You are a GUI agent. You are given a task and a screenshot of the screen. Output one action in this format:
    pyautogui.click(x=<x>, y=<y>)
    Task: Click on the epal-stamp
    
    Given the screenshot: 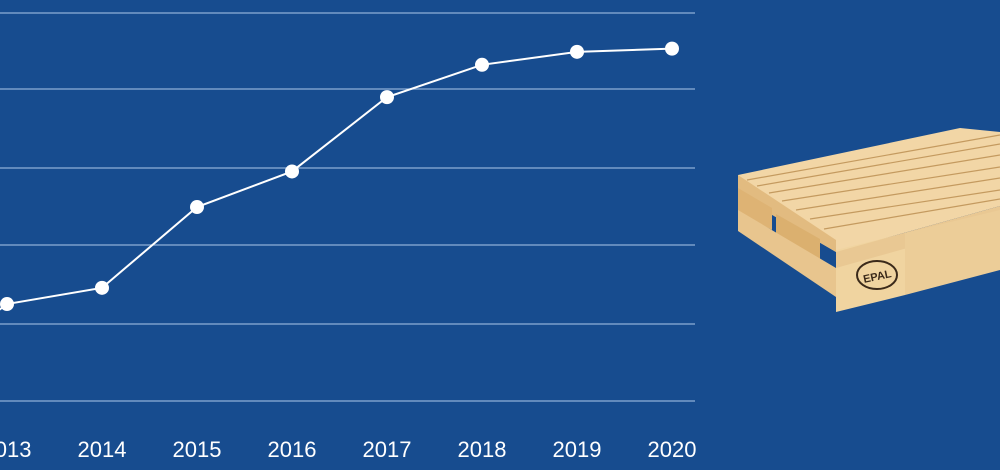 What is the action you would take?
    pyautogui.click(x=877, y=275)
    